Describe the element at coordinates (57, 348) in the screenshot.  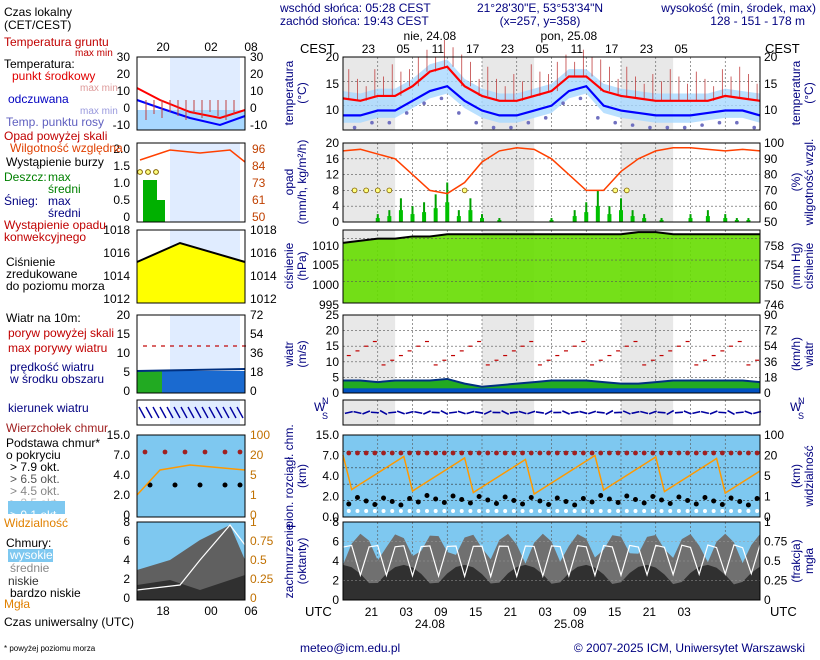
I see `legend-gust: max porywy wiatru` at that location.